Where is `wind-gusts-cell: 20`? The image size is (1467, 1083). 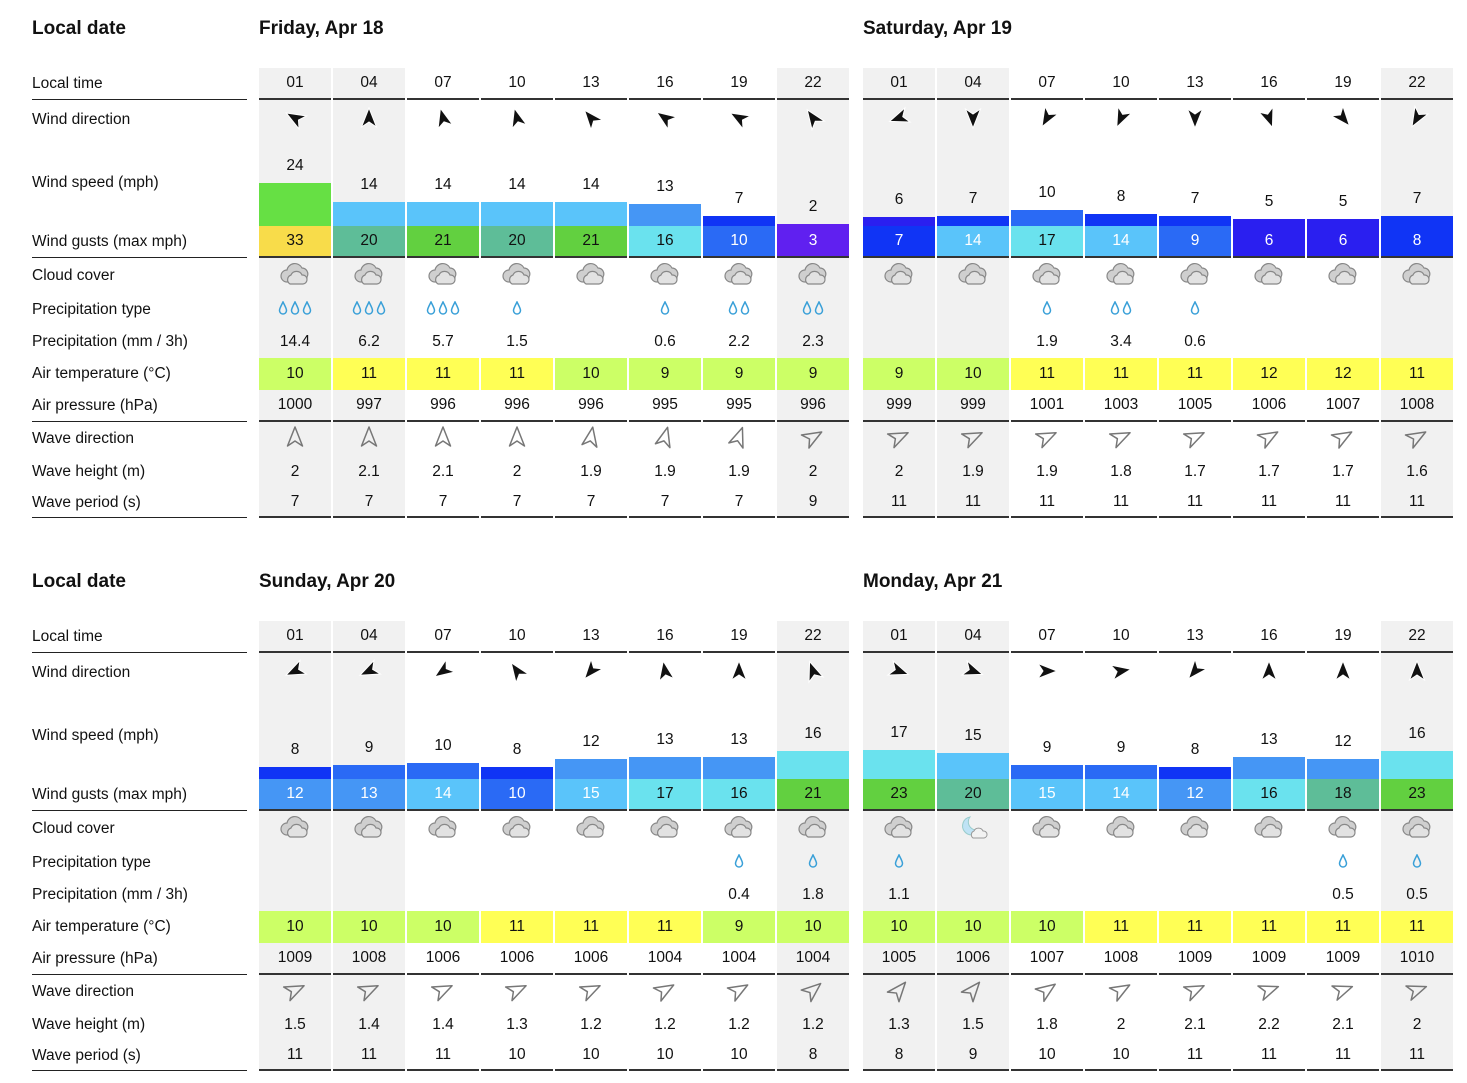 wind-gusts-cell: 20 is located at coordinates (973, 795).